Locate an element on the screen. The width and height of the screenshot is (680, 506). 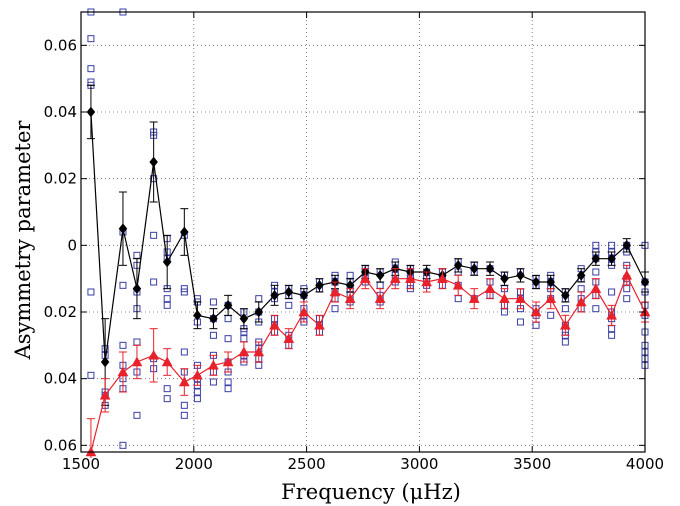
y-tick-label: 0.02 is located at coordinates (60, 179).